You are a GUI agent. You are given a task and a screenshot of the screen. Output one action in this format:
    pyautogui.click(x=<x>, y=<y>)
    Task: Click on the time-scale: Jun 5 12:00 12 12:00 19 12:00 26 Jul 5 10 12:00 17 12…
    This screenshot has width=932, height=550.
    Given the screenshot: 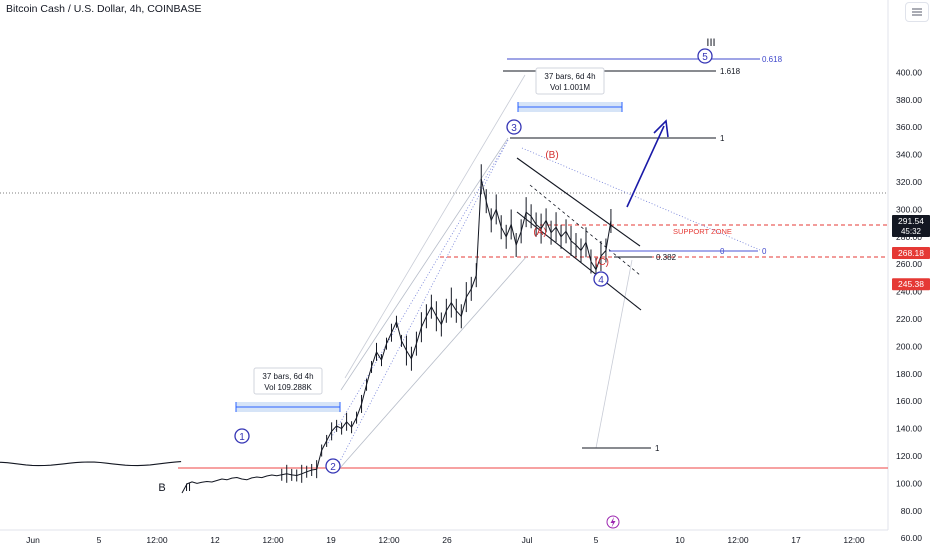 What is the action you would take?
    pyautogui.click(x=445, y=540)
    